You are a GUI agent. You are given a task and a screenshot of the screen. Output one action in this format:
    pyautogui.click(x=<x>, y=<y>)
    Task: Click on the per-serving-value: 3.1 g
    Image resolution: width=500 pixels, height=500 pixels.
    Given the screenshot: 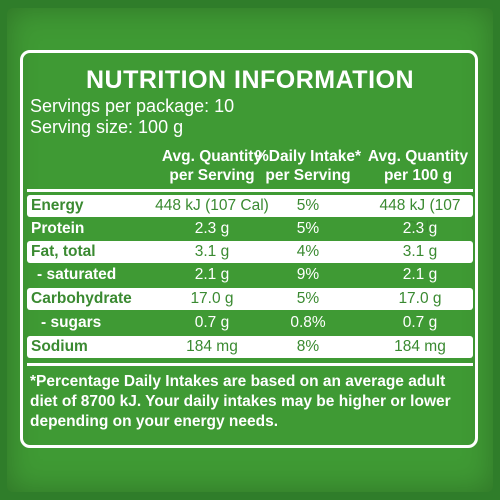 What is the action you would take?
    pyautogui.click(x=212, y=251)
    